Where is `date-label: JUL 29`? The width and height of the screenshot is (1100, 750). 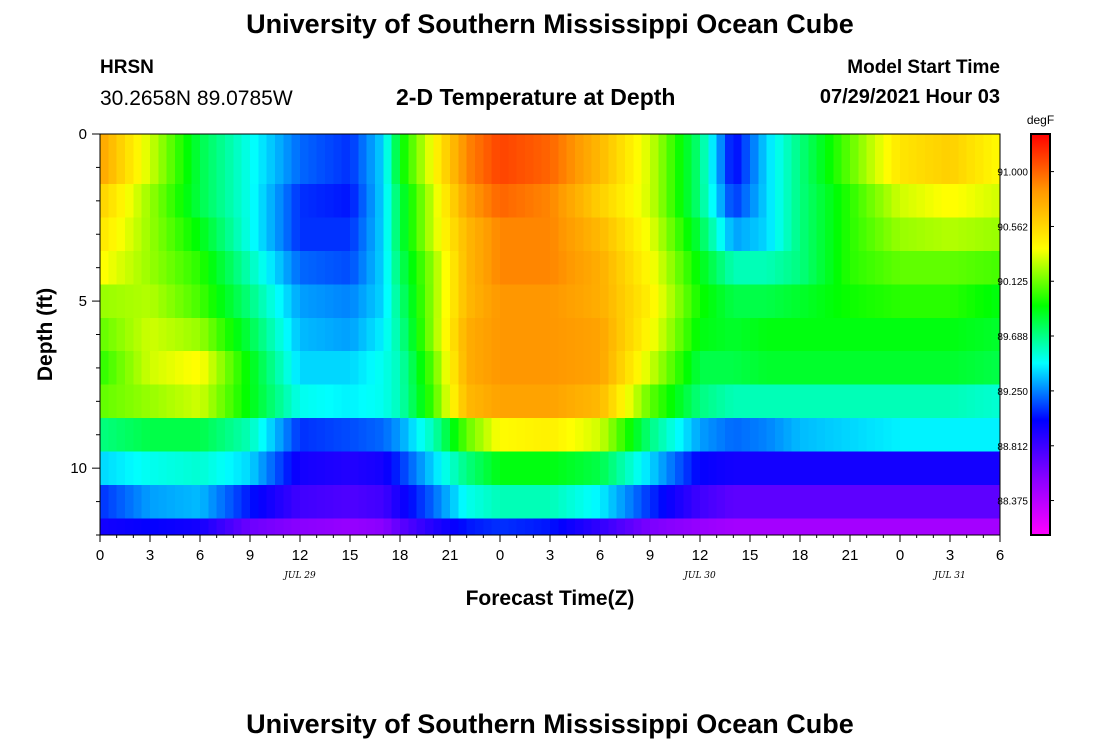
date-label: JUL 29 is located at coordinates (299, 576).